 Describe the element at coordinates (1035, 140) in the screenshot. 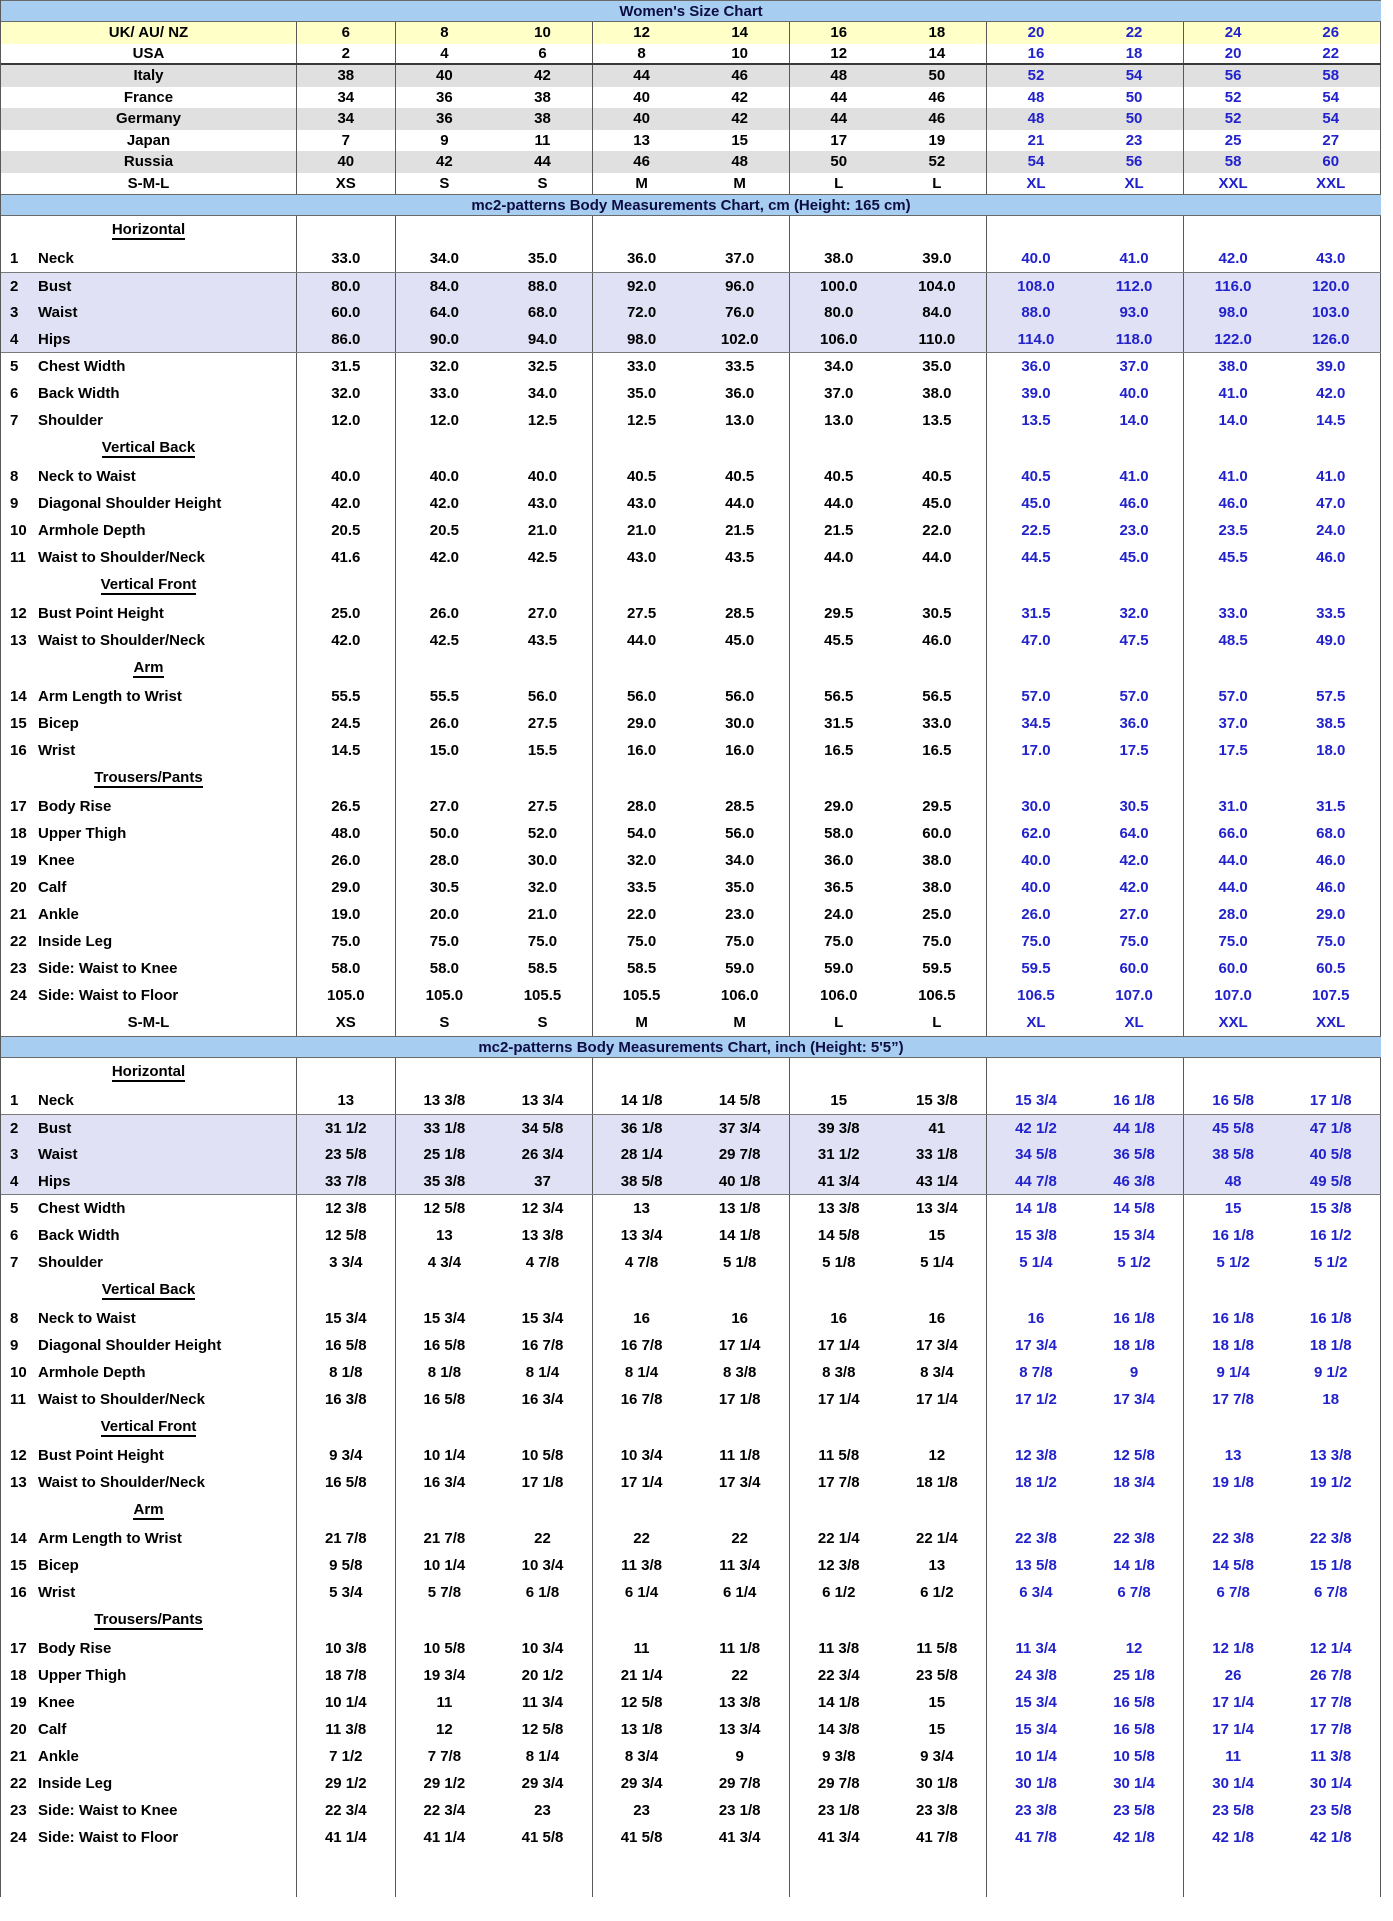

I see `value-cell: 21` at that location.